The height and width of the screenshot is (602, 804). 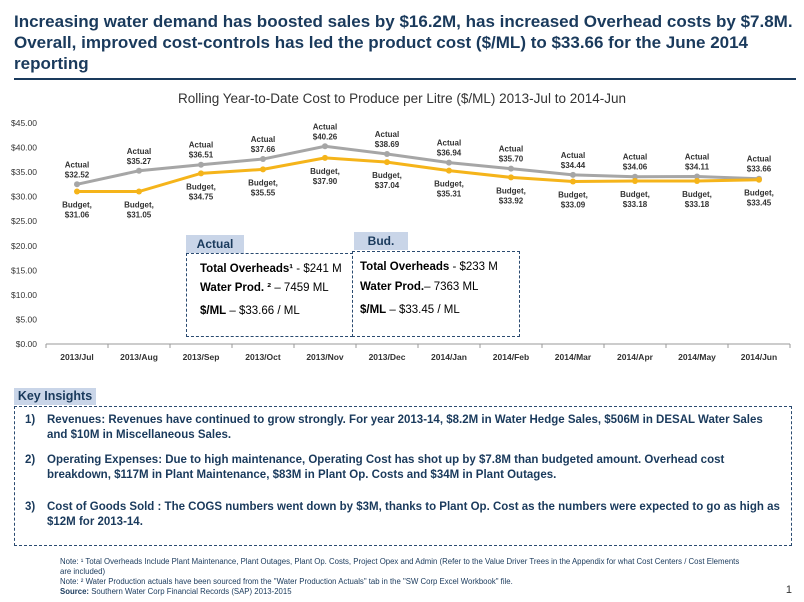 What do you see at coordinates (215, 244) in the screenshot?
I see `actual-box-title: Actual` at bounding box center [215, 244].